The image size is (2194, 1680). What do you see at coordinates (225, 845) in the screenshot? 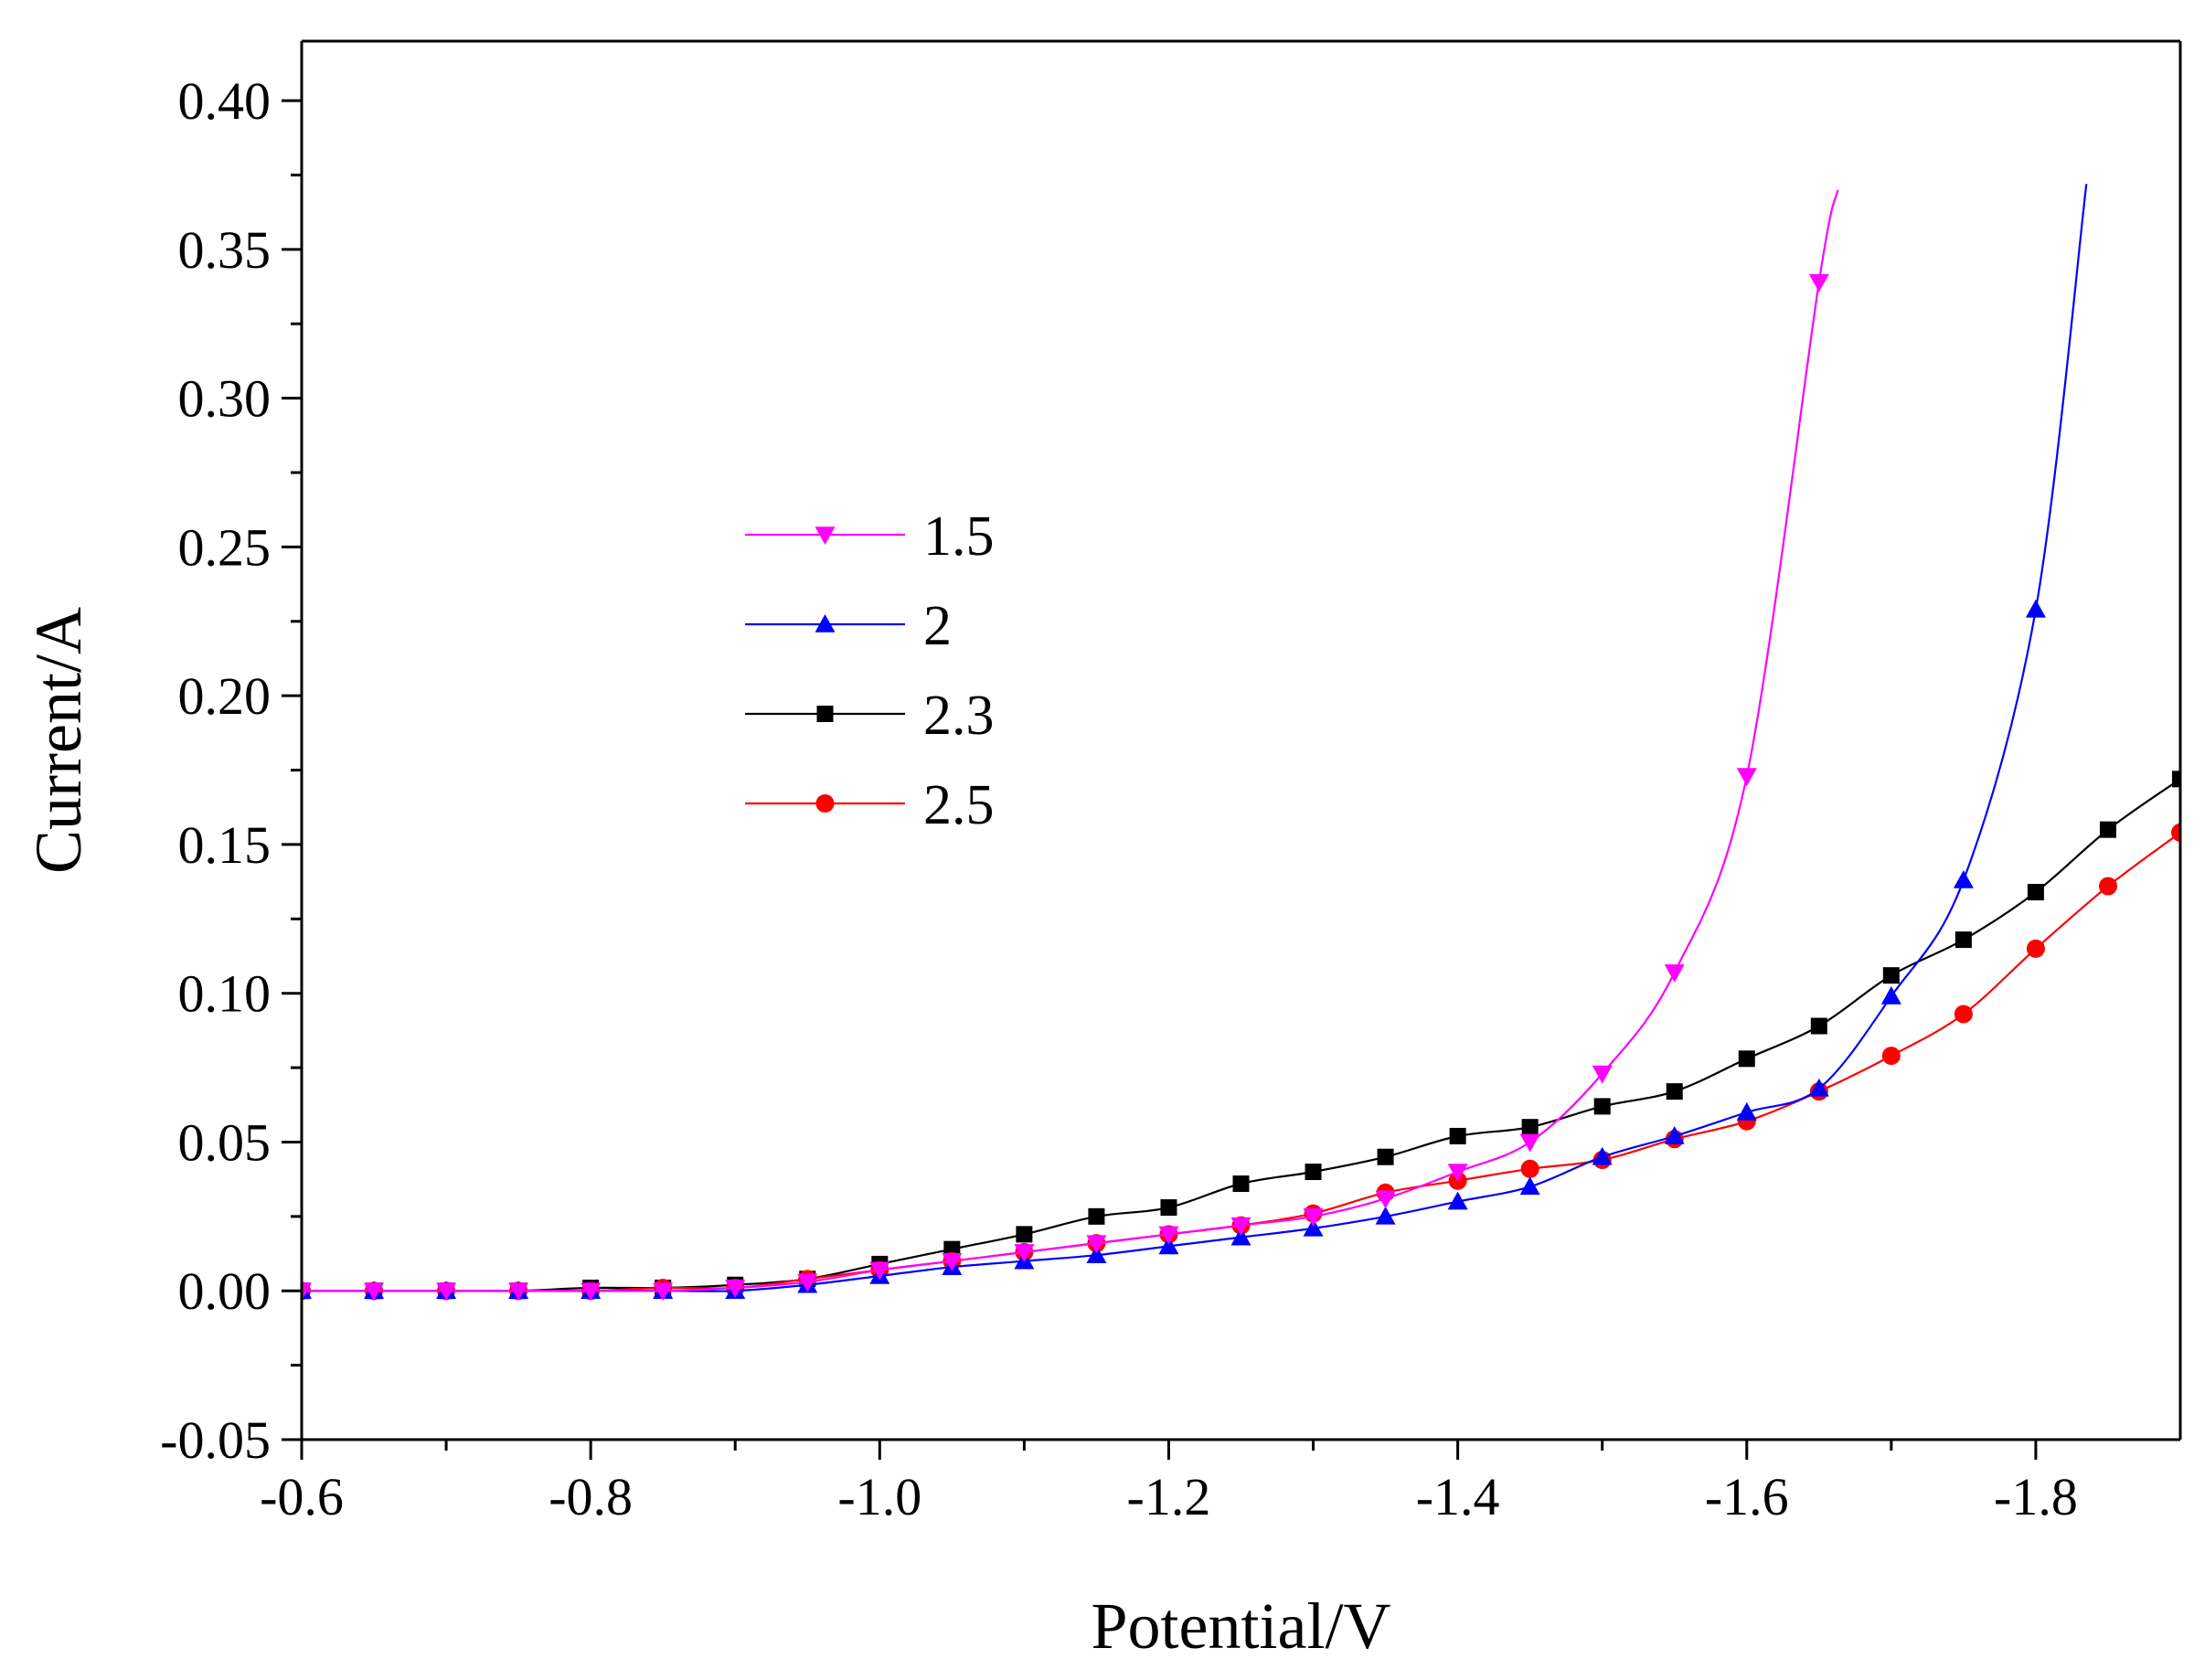
I see `y-tick-label: 0.15` at bounding box center [225, 845].